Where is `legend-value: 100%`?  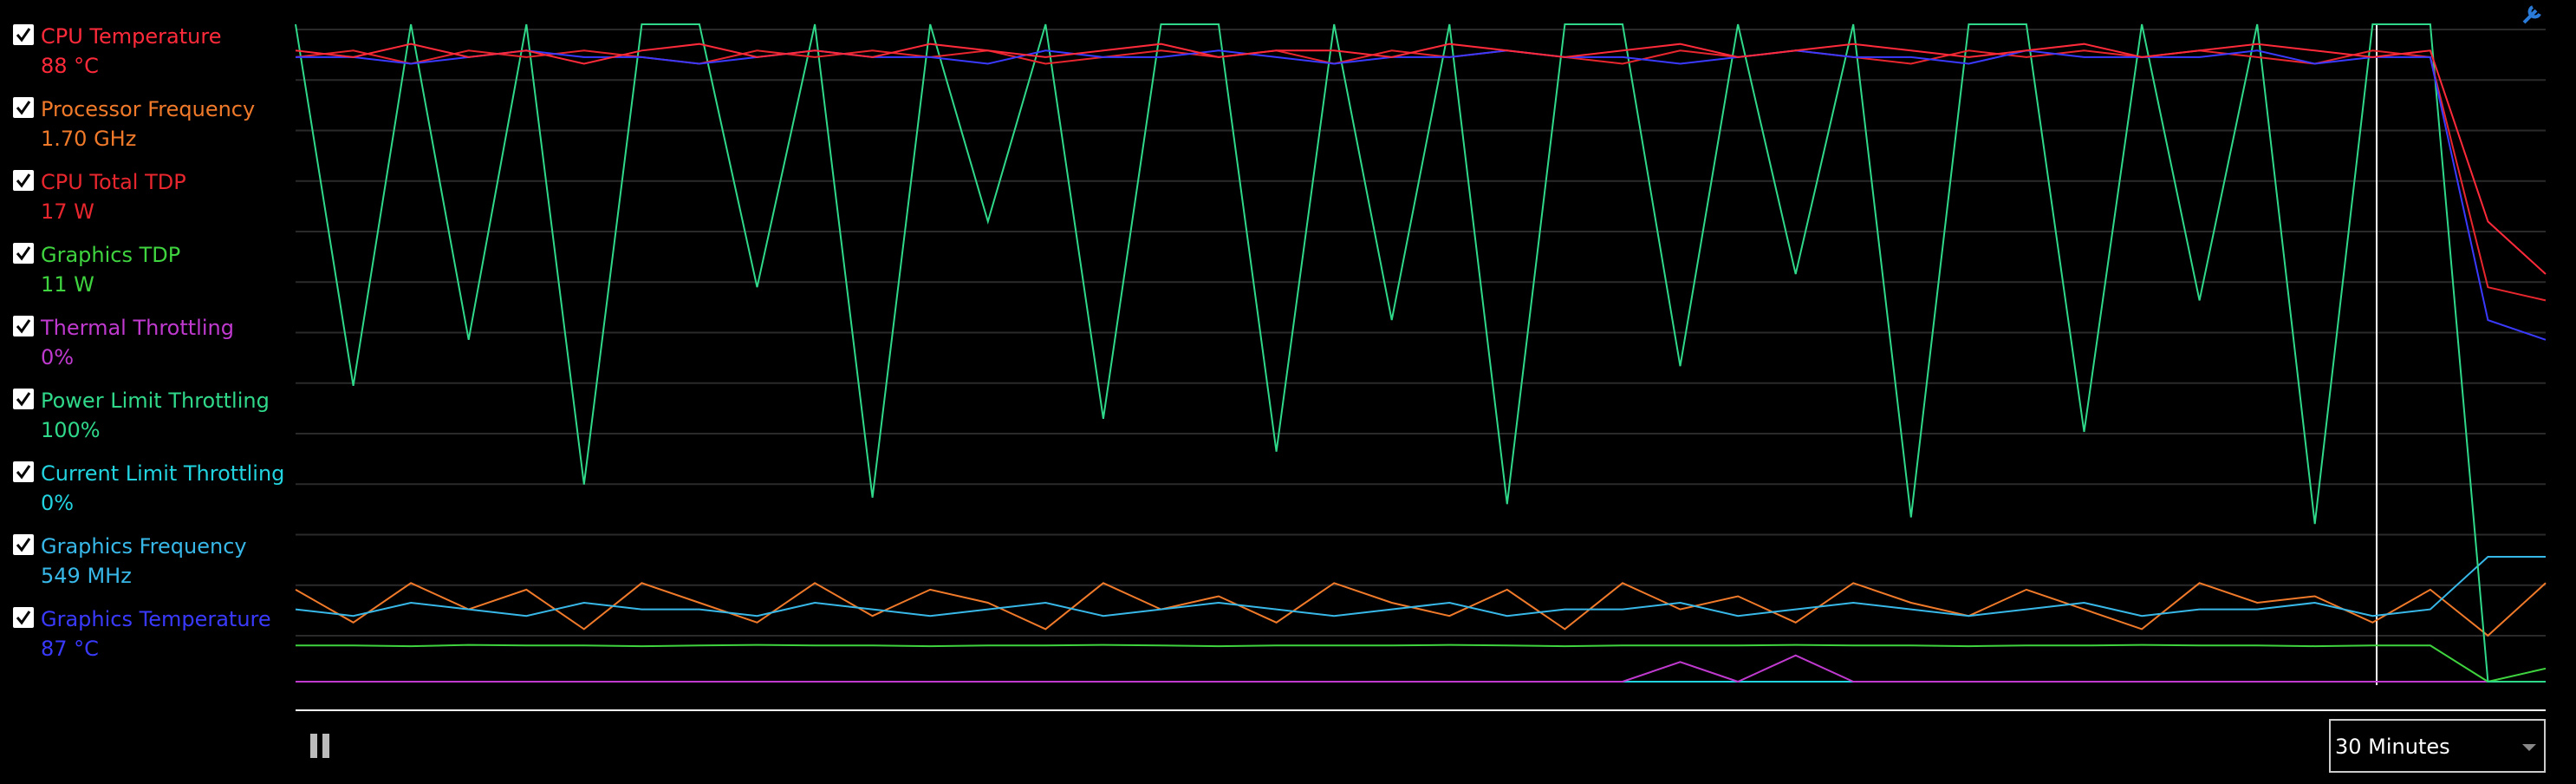 legend-value: 100% is located at coordinates (71, 430).